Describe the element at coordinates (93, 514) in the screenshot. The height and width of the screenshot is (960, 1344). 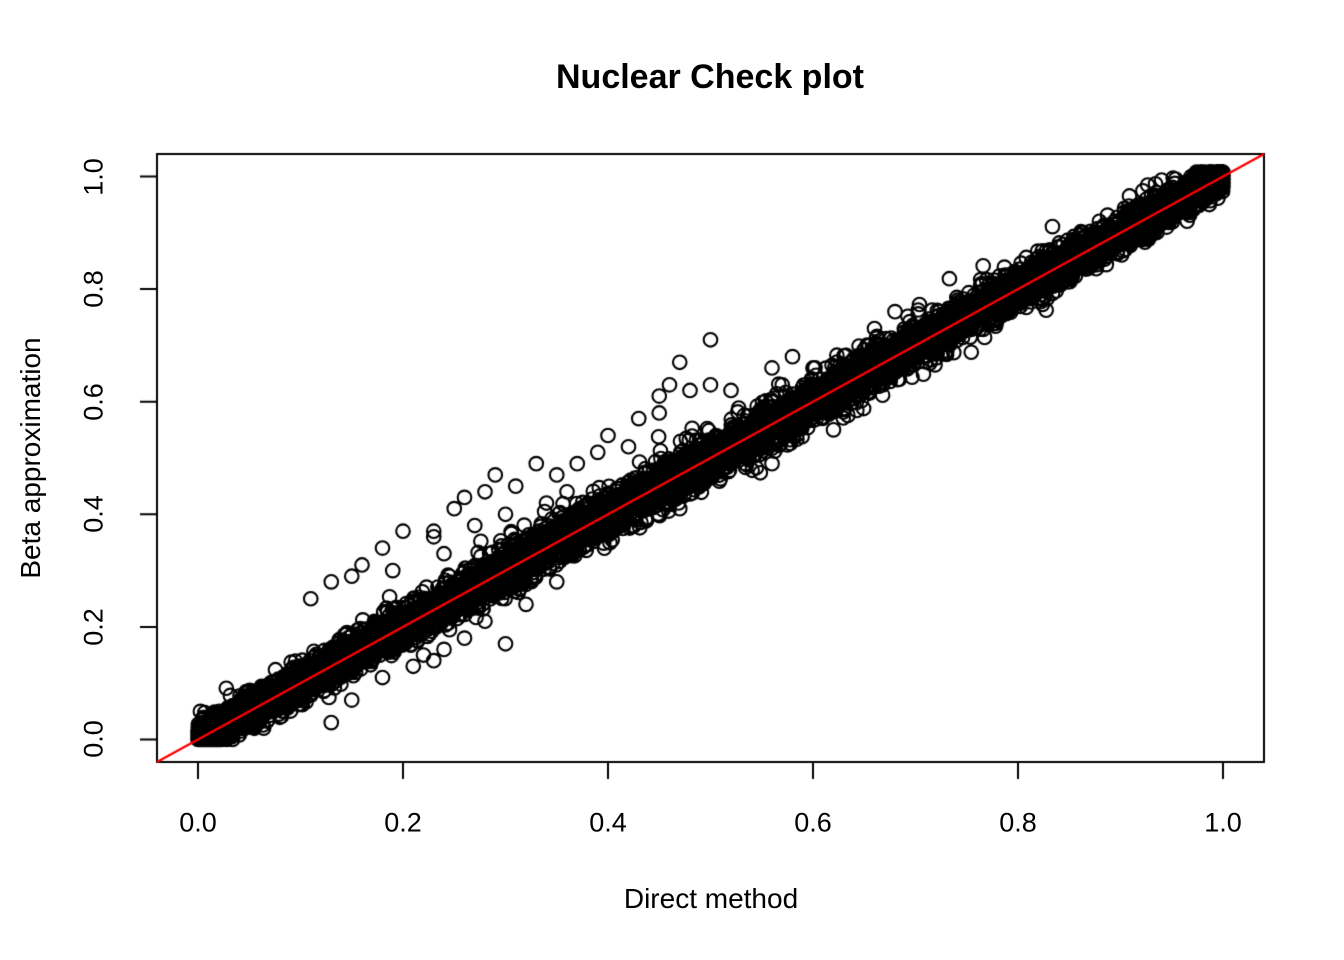
I see `y-tick-label: 0.4` at that location.